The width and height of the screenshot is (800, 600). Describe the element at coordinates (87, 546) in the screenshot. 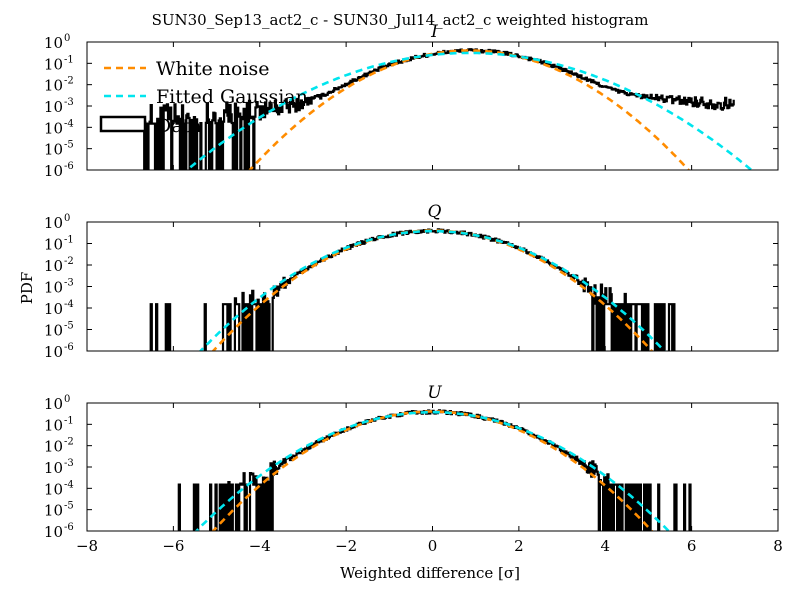

I see `x-tick-label: −8` at that location.